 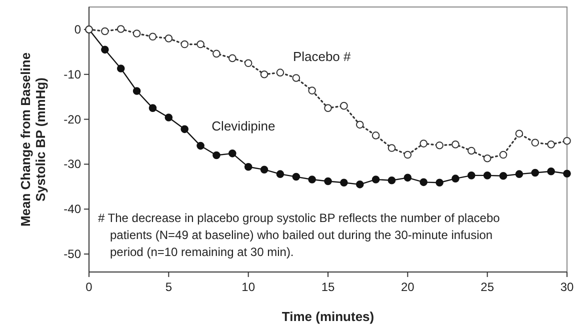 What do you see at coordinates (78, 29) in the screenshot?
I see `y-tick-label: 0` at bounding box center [78, 29].